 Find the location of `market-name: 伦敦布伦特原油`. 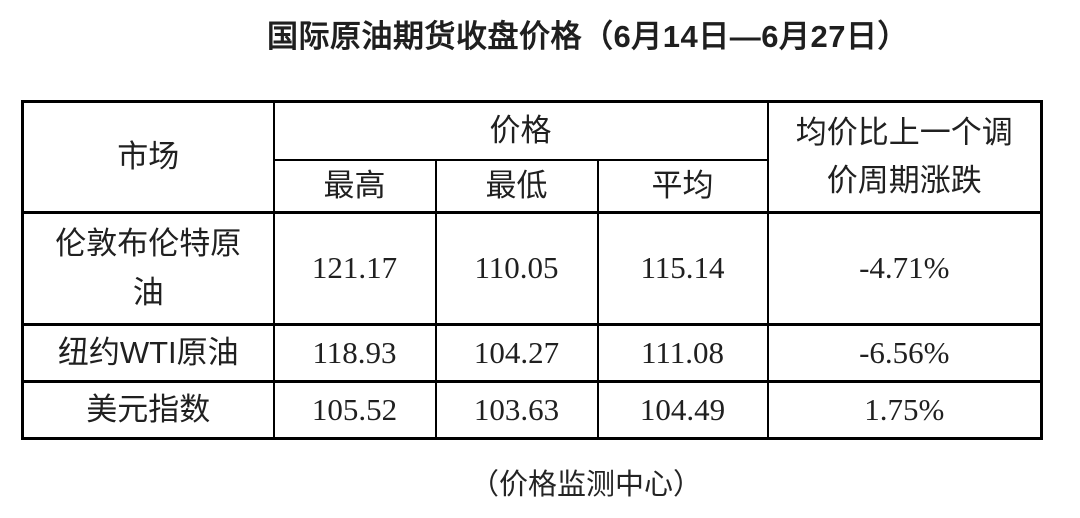

market-name: 伦敦布伦特原油 is located at coordinates (148, 268).